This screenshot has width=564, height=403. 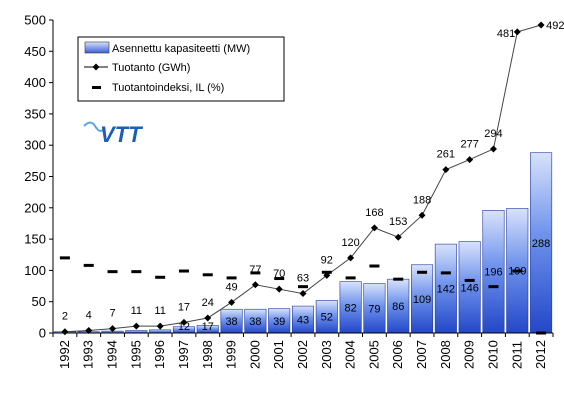 What do you see at coordinates (350, 243) in the screenshot?
I see `production-data-label: 120` at bounding box center [350, 243].